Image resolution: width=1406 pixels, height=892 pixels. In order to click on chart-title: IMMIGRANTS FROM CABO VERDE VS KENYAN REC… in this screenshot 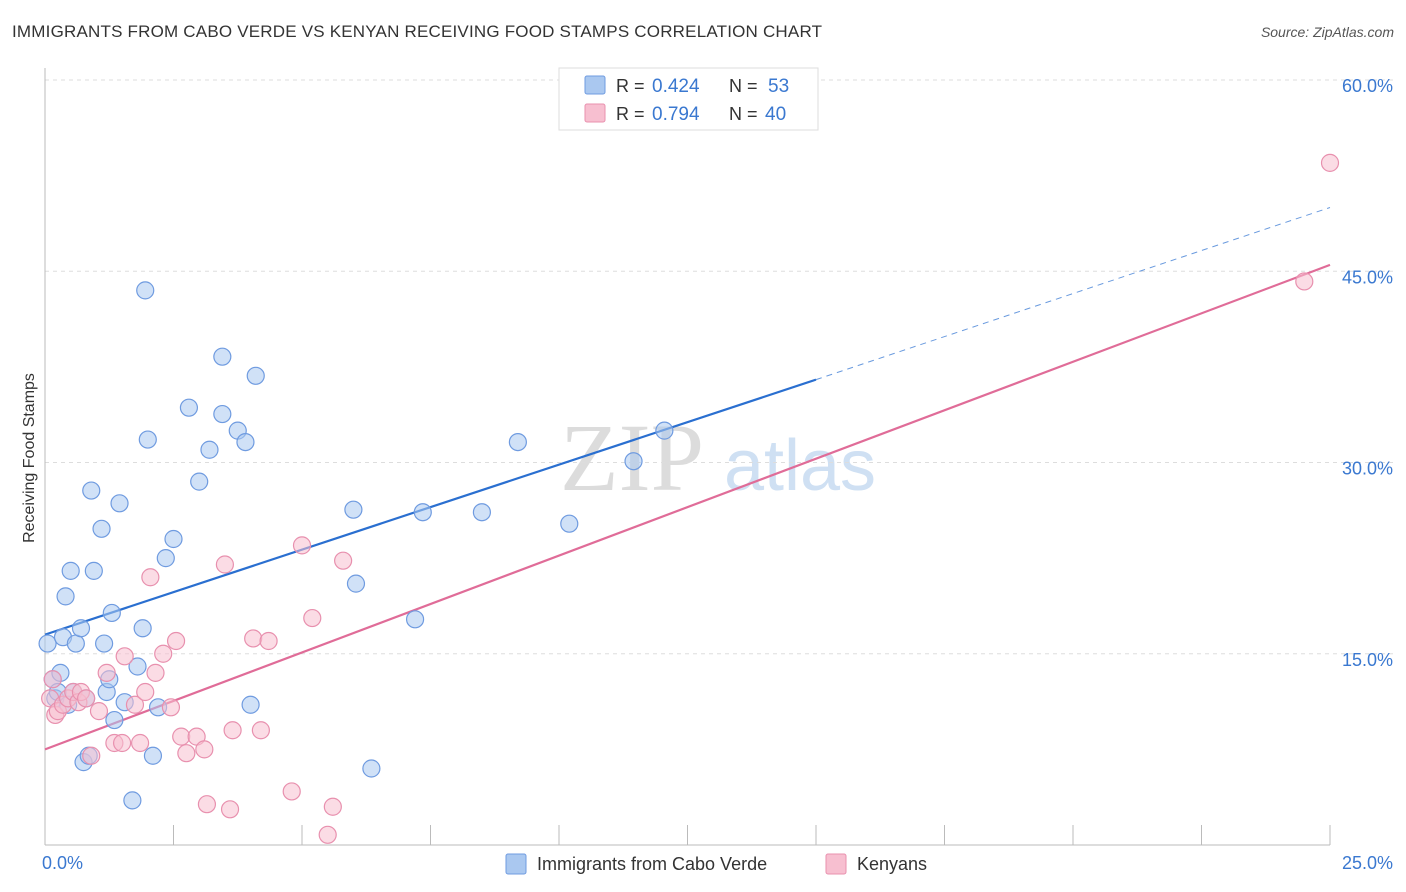, I will do `click(417, 31)`.